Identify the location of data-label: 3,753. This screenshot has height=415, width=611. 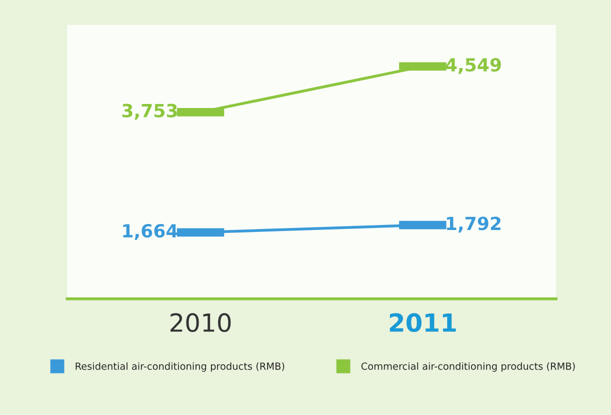
(149, 112).